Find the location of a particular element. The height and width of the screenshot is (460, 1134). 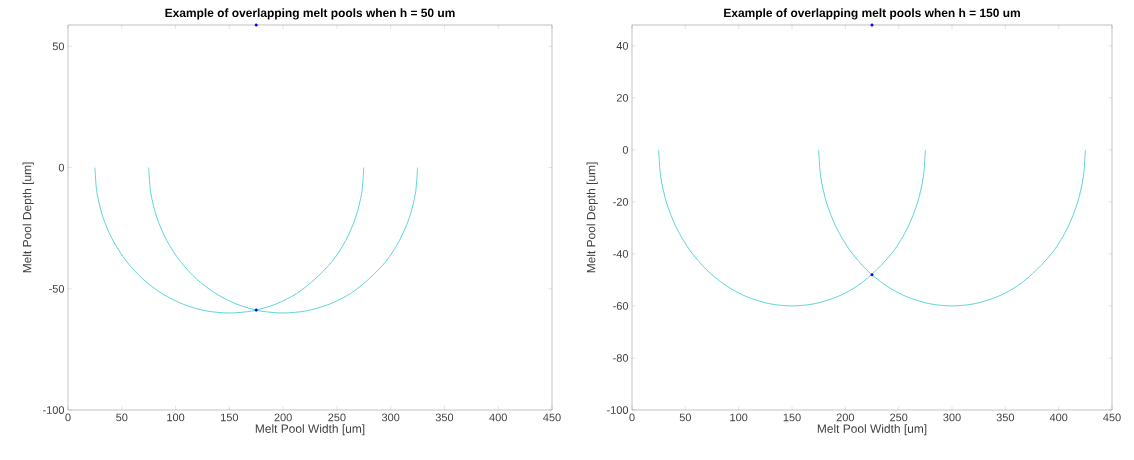

chart-title: Example of overlapping melt pools when h = 150 um is located at coordinates (872, 14).